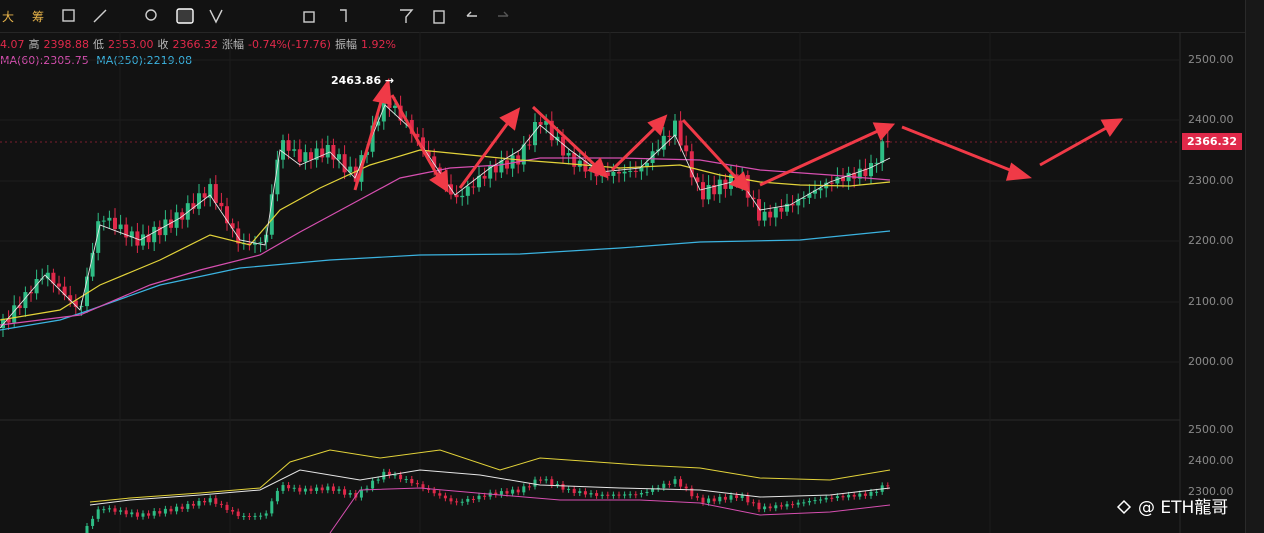  I want to click on watermark-icon, so click(1124, 507).